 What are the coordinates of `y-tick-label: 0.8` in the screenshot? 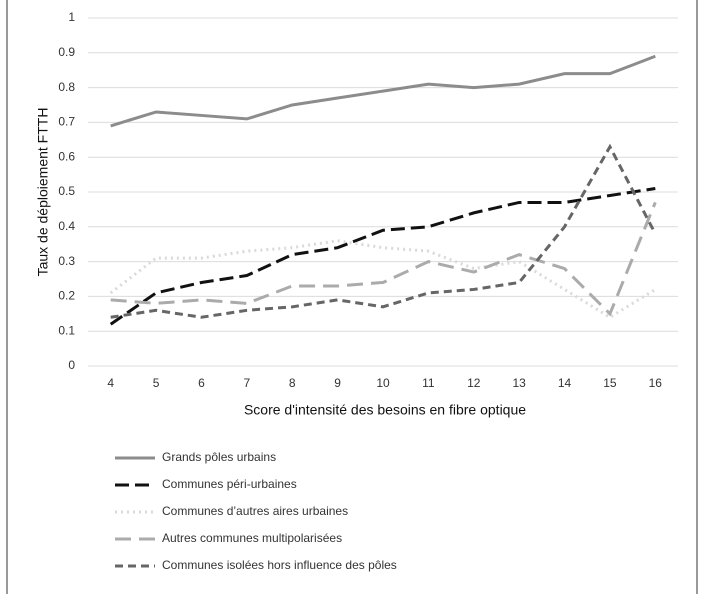 It's located at (66, 87).